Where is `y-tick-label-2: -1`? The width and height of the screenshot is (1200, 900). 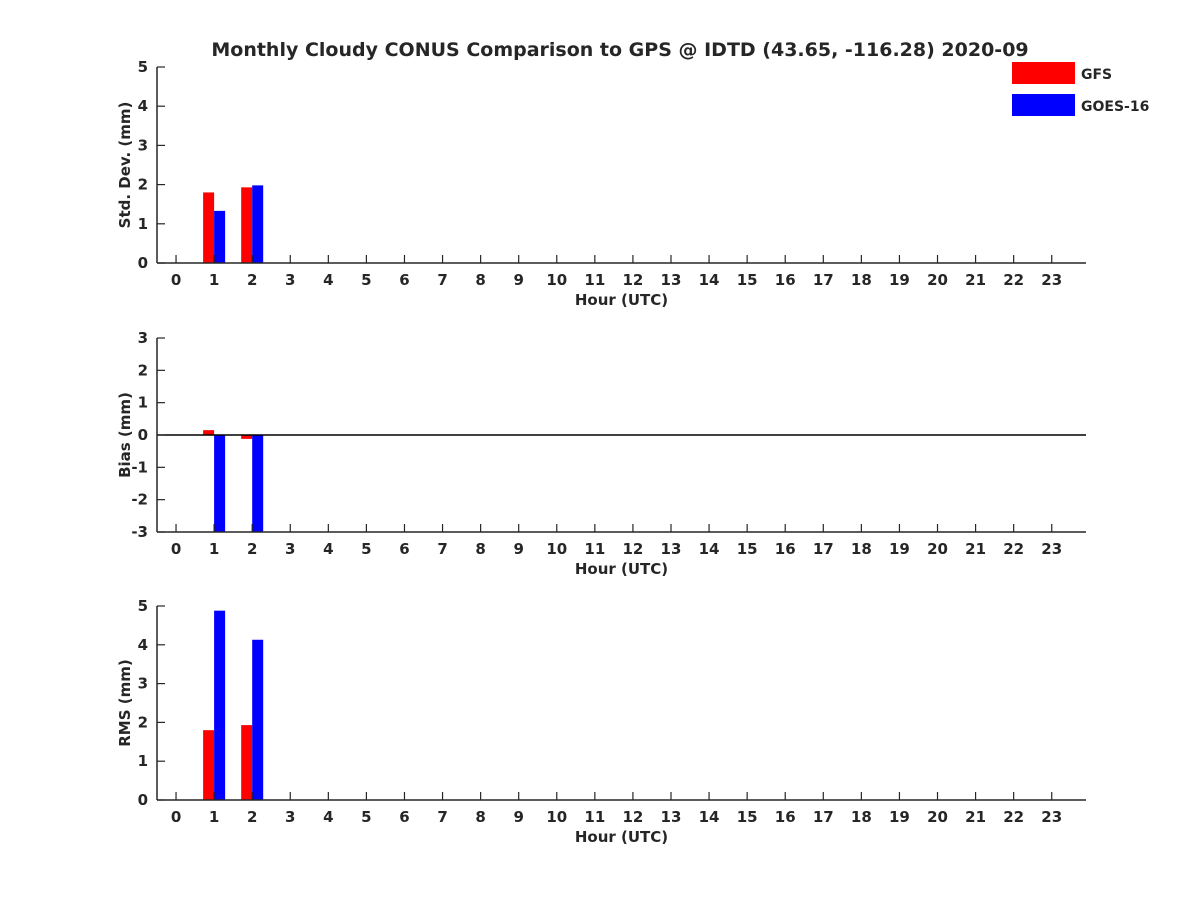
y-tick-label-2: -1 is located at coordinates (139, 467).